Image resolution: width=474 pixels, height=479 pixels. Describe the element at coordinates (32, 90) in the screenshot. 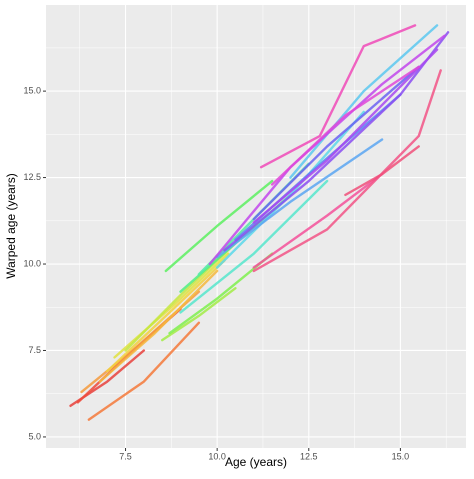

I see `y-tick-label: 15.0` at that location.